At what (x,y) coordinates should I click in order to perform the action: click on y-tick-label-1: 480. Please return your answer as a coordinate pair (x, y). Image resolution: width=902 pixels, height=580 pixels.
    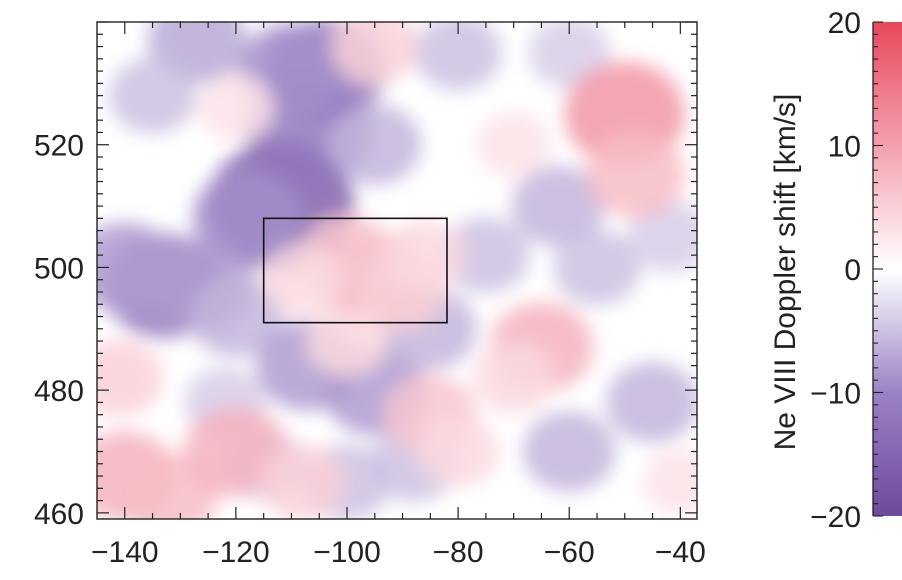
    Looking at the image, I should click on (59, 391).